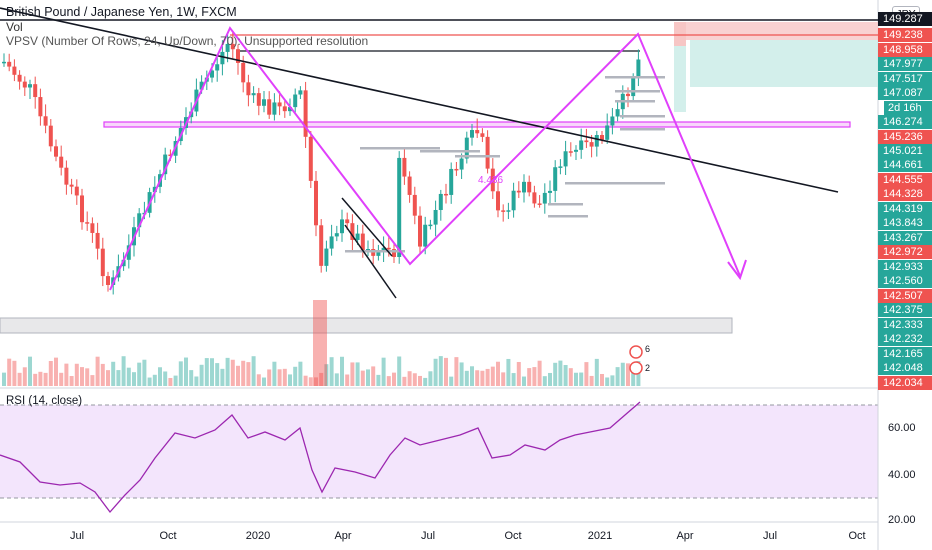 The width and height of the screenshot is (932, 550). Describe the element at coordinates (44, 401) in the screenshot. I see `rsi-legend: RSI (14, close)` at that location.